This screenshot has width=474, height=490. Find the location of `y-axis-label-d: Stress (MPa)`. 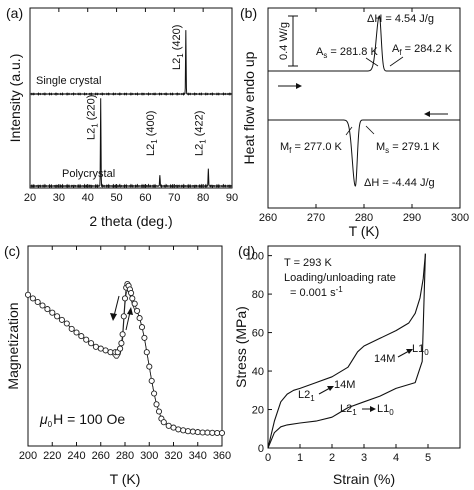

y-axis-label-d: Stress (MPa) is located at coordinates (241, 347).